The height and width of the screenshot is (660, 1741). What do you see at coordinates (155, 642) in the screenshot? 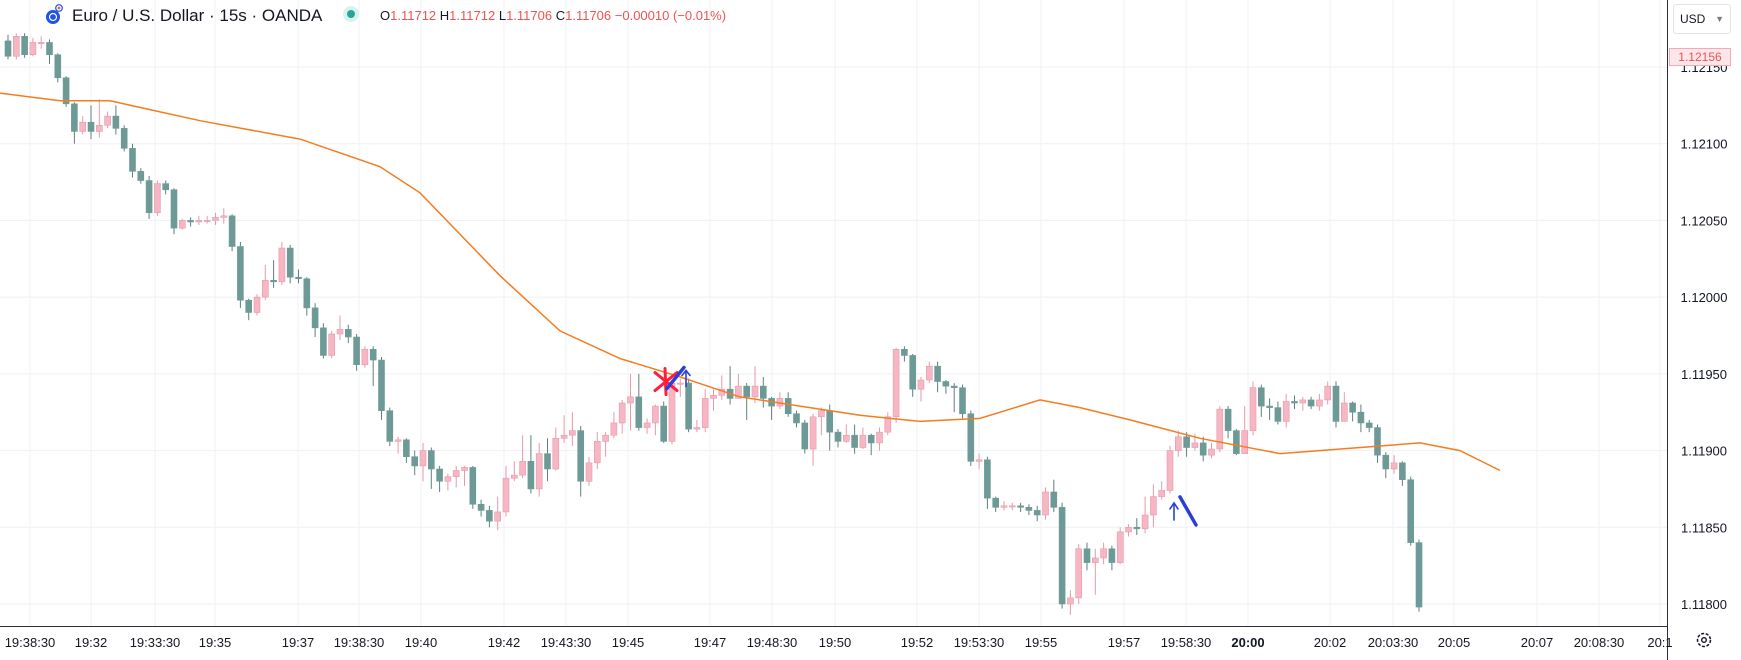
I see `x-tick-label: 19:33:30` at bounding box center [155, 642].